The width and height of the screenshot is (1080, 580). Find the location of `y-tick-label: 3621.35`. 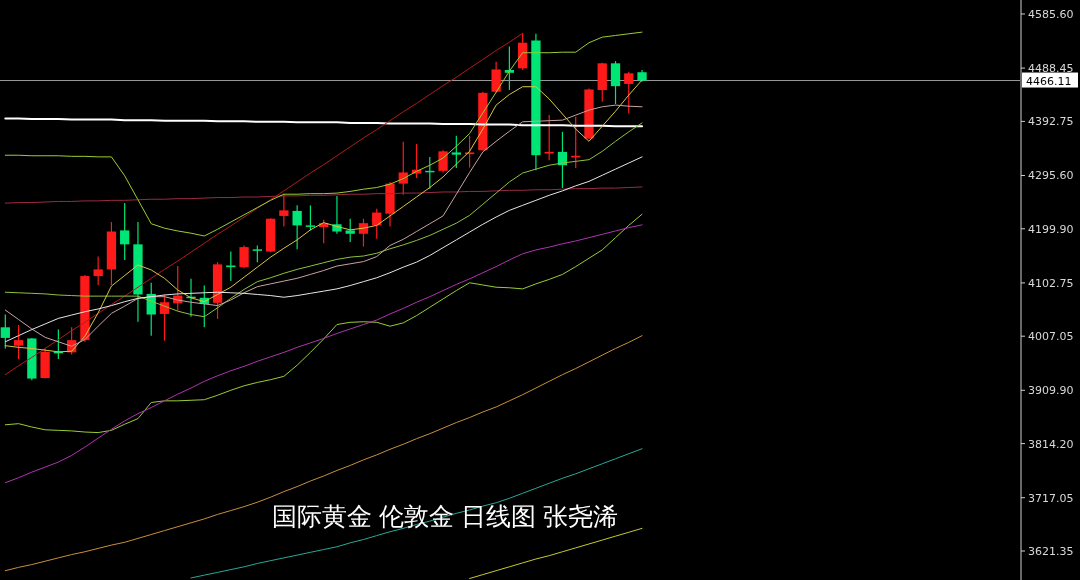

y-tick-label: 3621.35 is located at coordinates (1051, 552).